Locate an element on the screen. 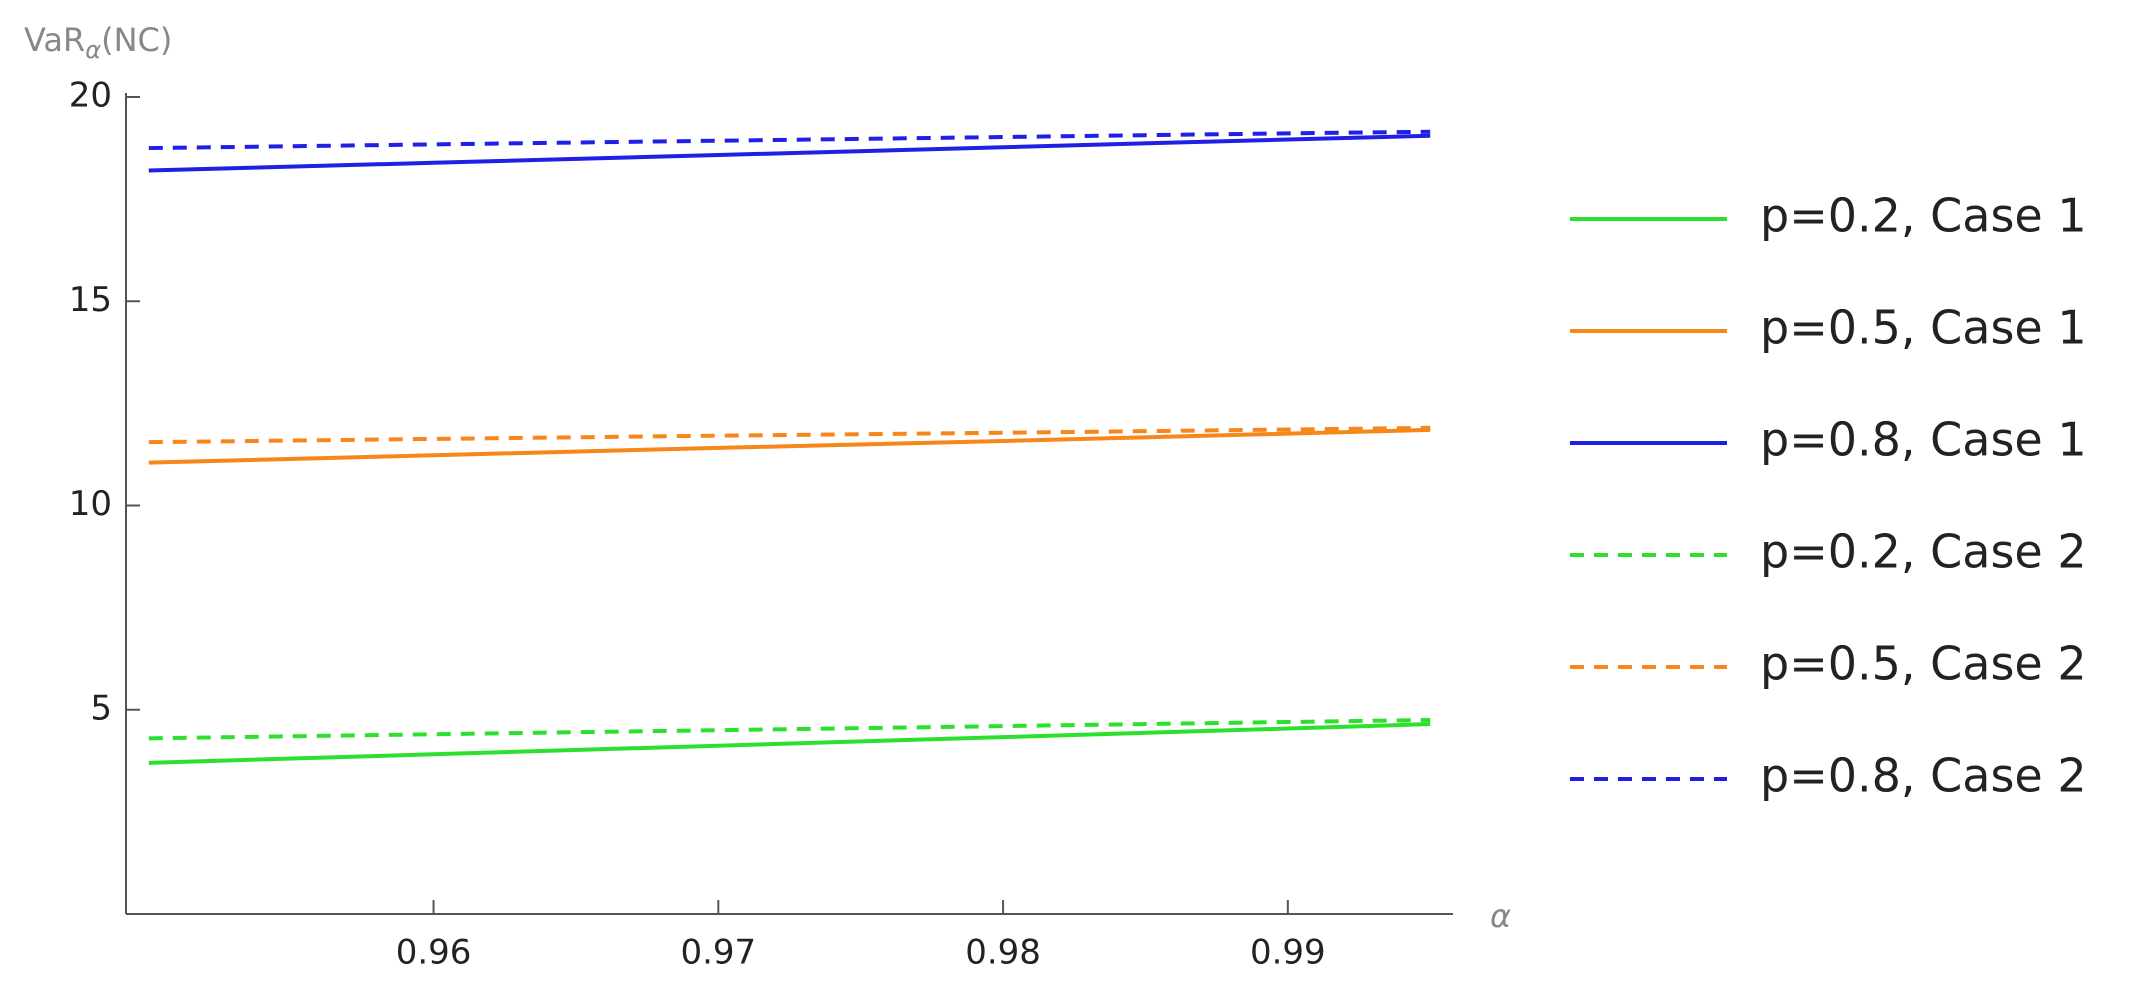 This screenshot has height=993, width=2150. y-tick-label: 15 is located at coordinates (90, 300).